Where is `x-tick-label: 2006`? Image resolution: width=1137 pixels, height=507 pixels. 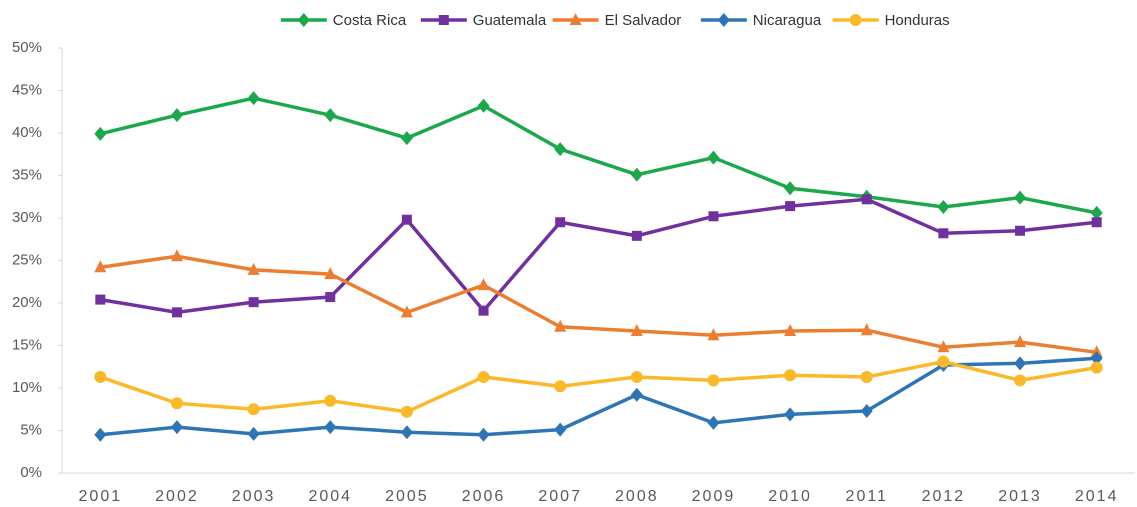 x-tick-label: 2006 is located at coordinates (484, 496).